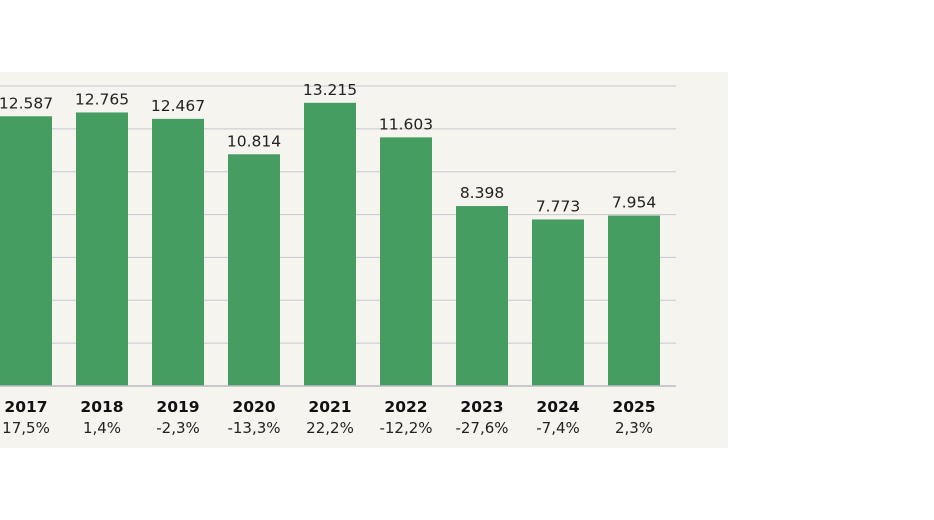 This screenshot has width=934, height=520. What do you see at coordinates (482, 296) in the screenshot?
I see `bar-2023` at bounding box center [482, 296].